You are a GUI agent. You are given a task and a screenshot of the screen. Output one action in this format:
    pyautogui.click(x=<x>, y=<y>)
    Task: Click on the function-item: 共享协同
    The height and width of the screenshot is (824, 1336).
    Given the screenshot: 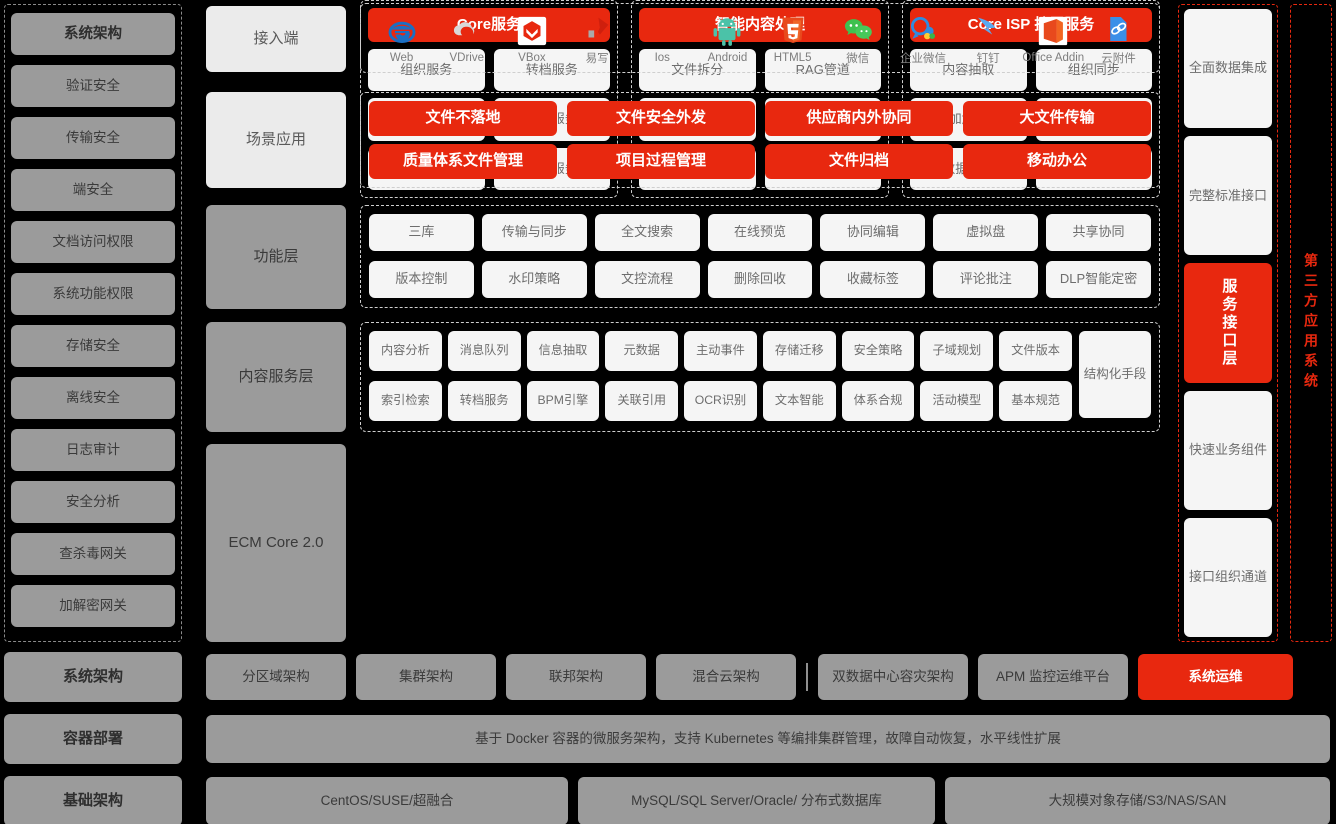 What is the action you would take?
    pyautogui.click(x=1098, y=232)
    